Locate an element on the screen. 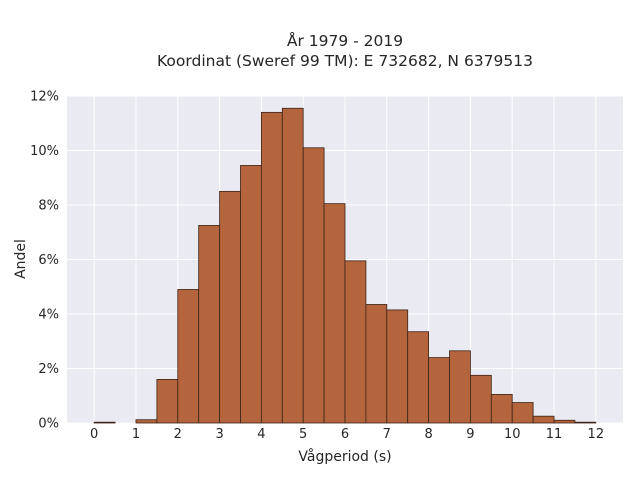 This screenshot has width=640, height=480. x-tick-label-10: 10 is located at coordinates (512, 434).